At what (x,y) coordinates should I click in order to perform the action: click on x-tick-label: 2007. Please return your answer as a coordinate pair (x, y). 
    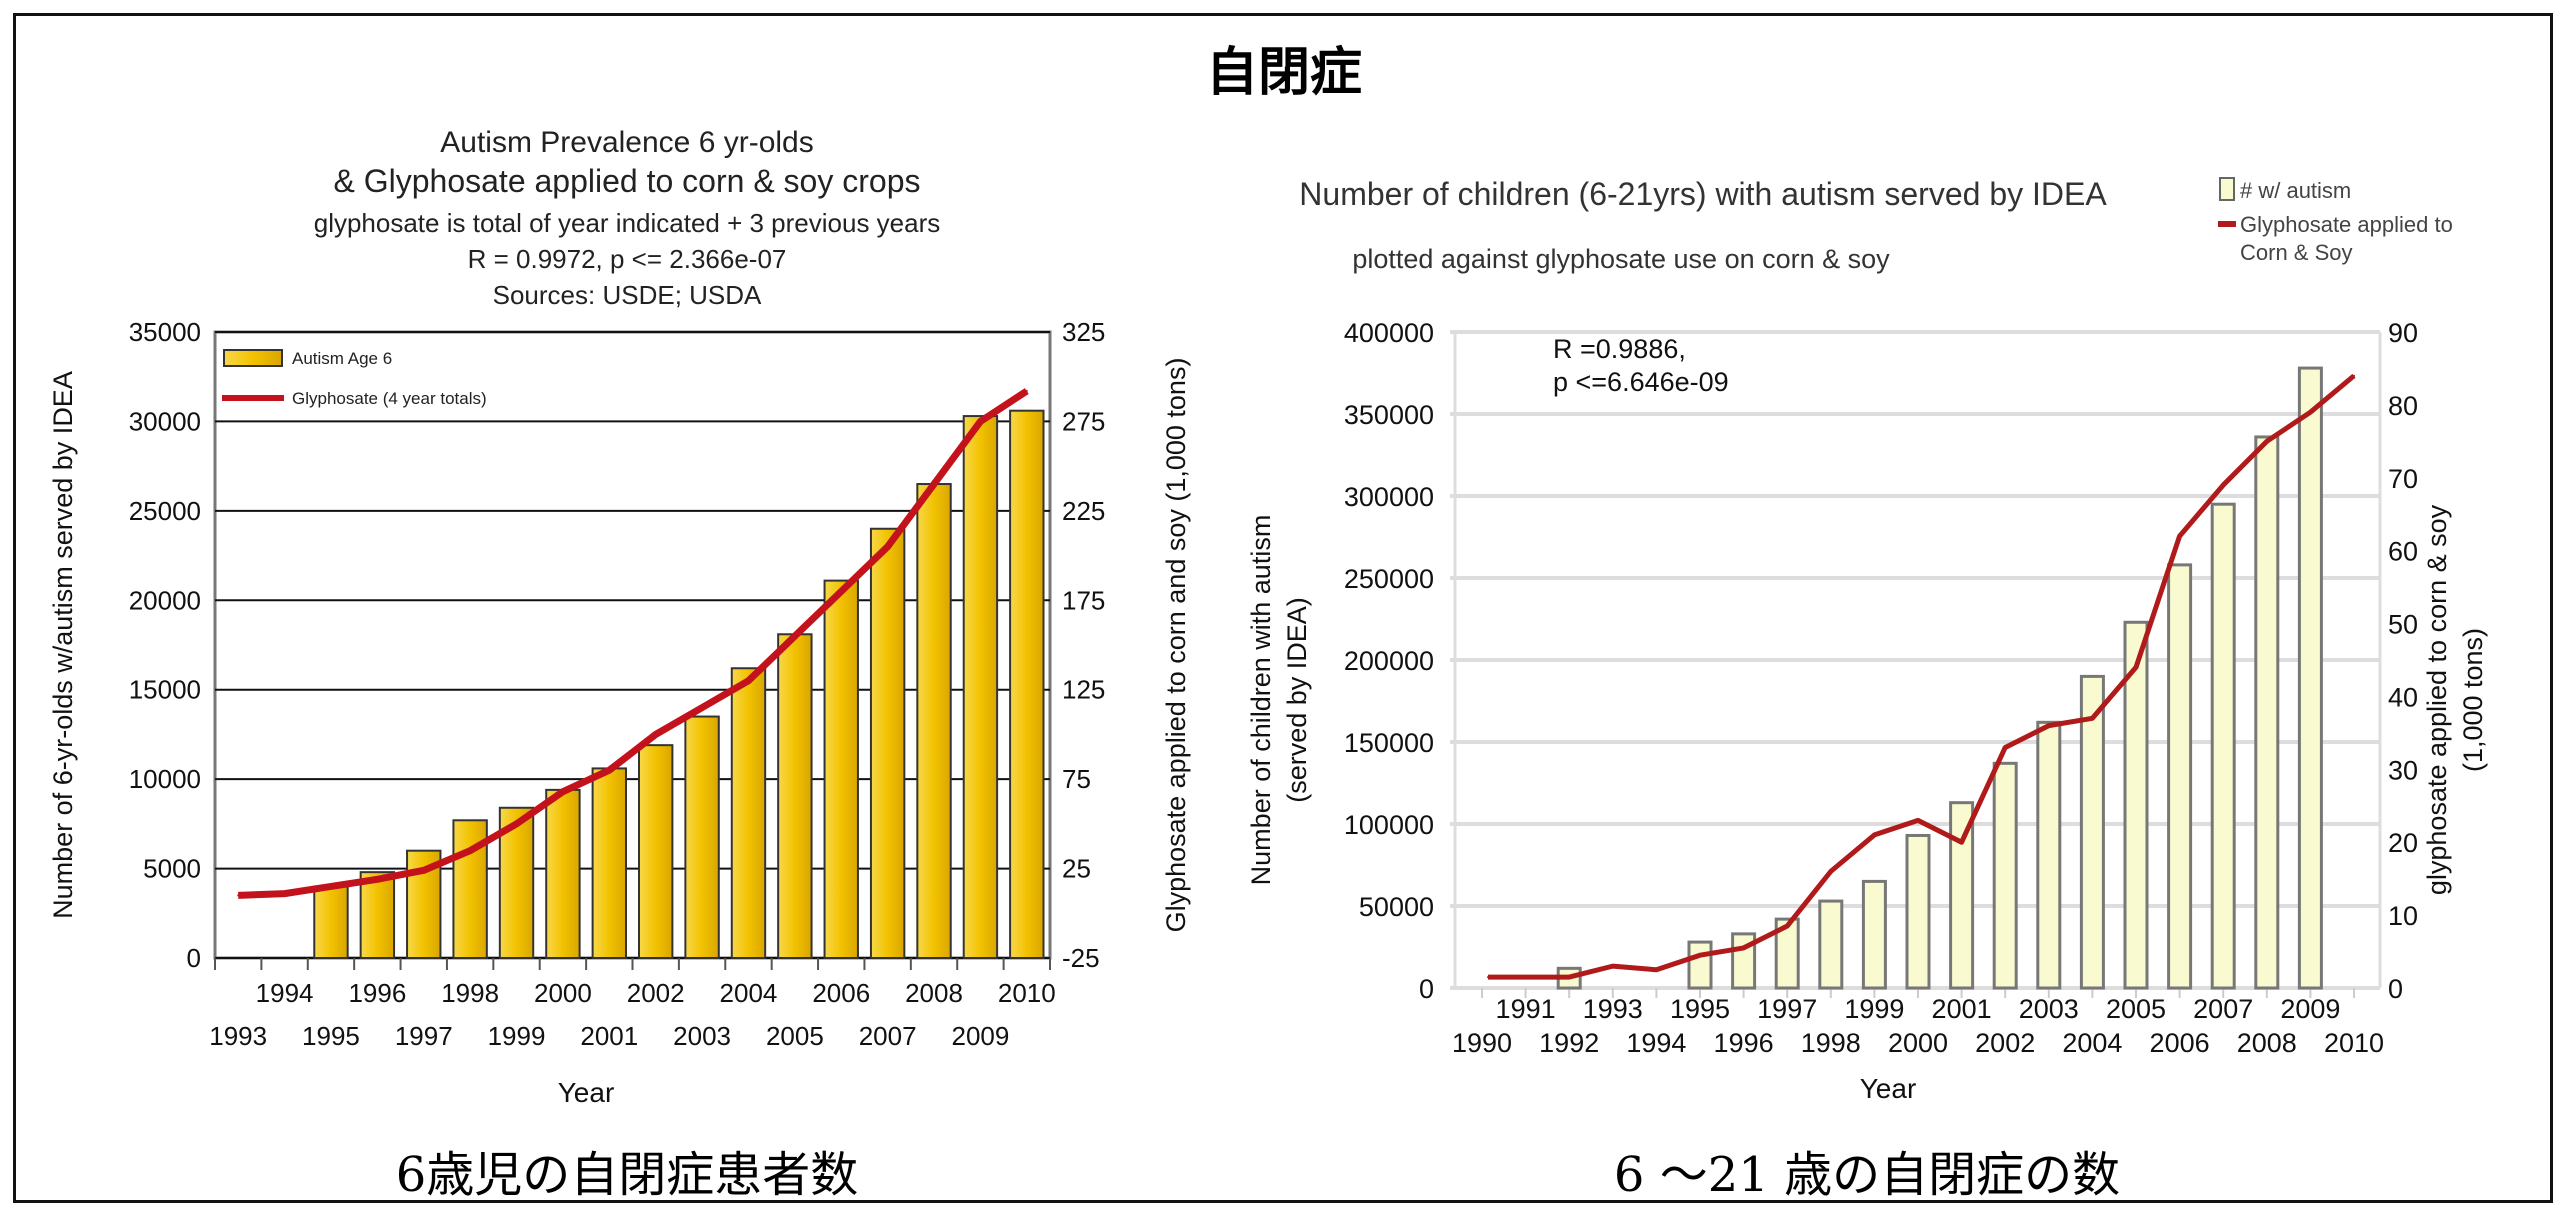
    Looking at the image, I should click on (2223, 1009).